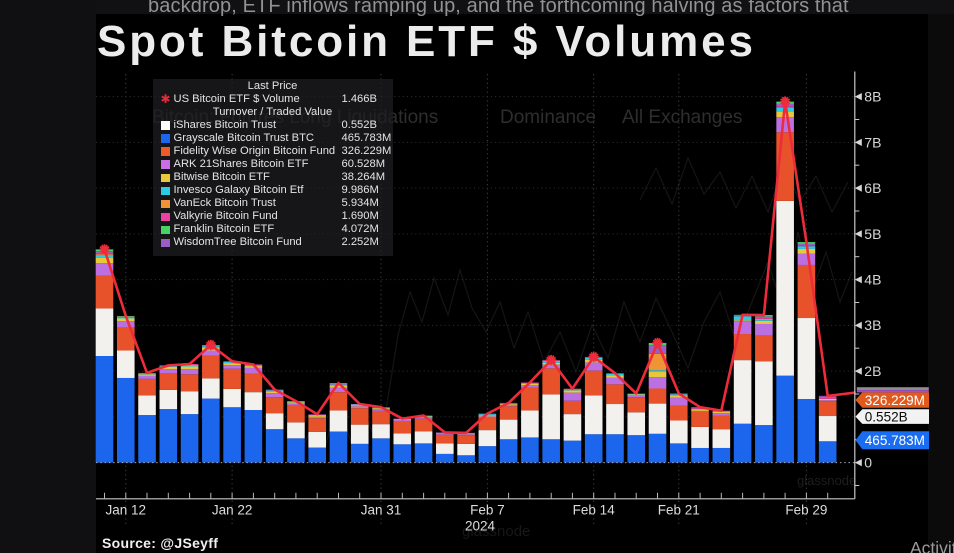 The height and width of the screenshot is (553, 954). I want to click on svg-text: Feb 21, so click(679, 510).